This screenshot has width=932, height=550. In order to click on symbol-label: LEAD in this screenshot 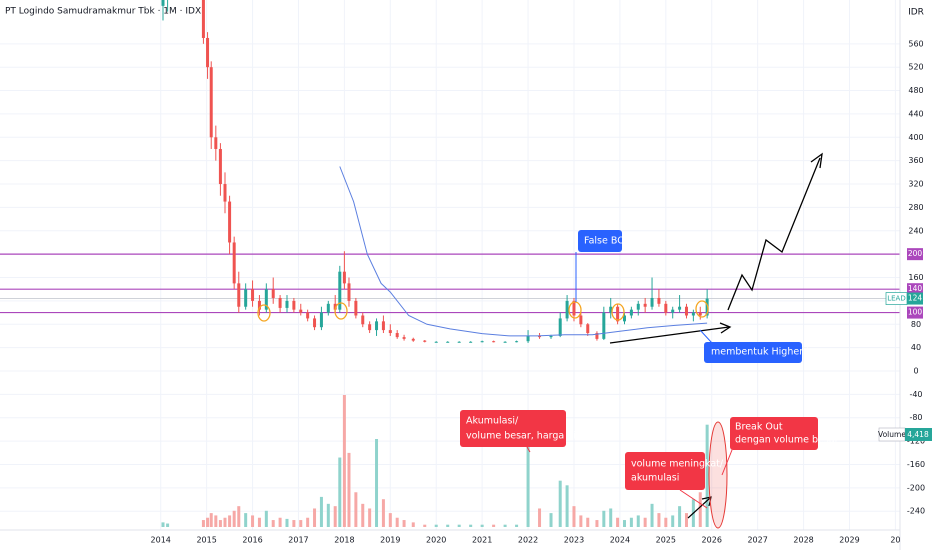, I will do `click(896, 299)`.